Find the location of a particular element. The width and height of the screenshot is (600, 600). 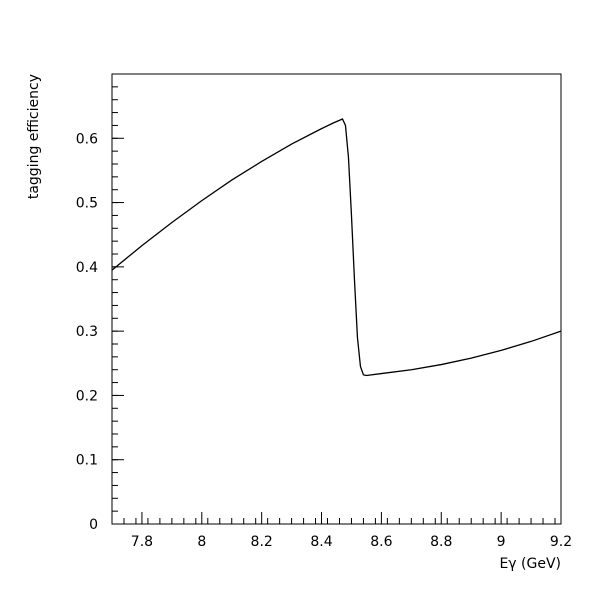

y-tick-label: 0.6 is located at coordinates (87, 139).